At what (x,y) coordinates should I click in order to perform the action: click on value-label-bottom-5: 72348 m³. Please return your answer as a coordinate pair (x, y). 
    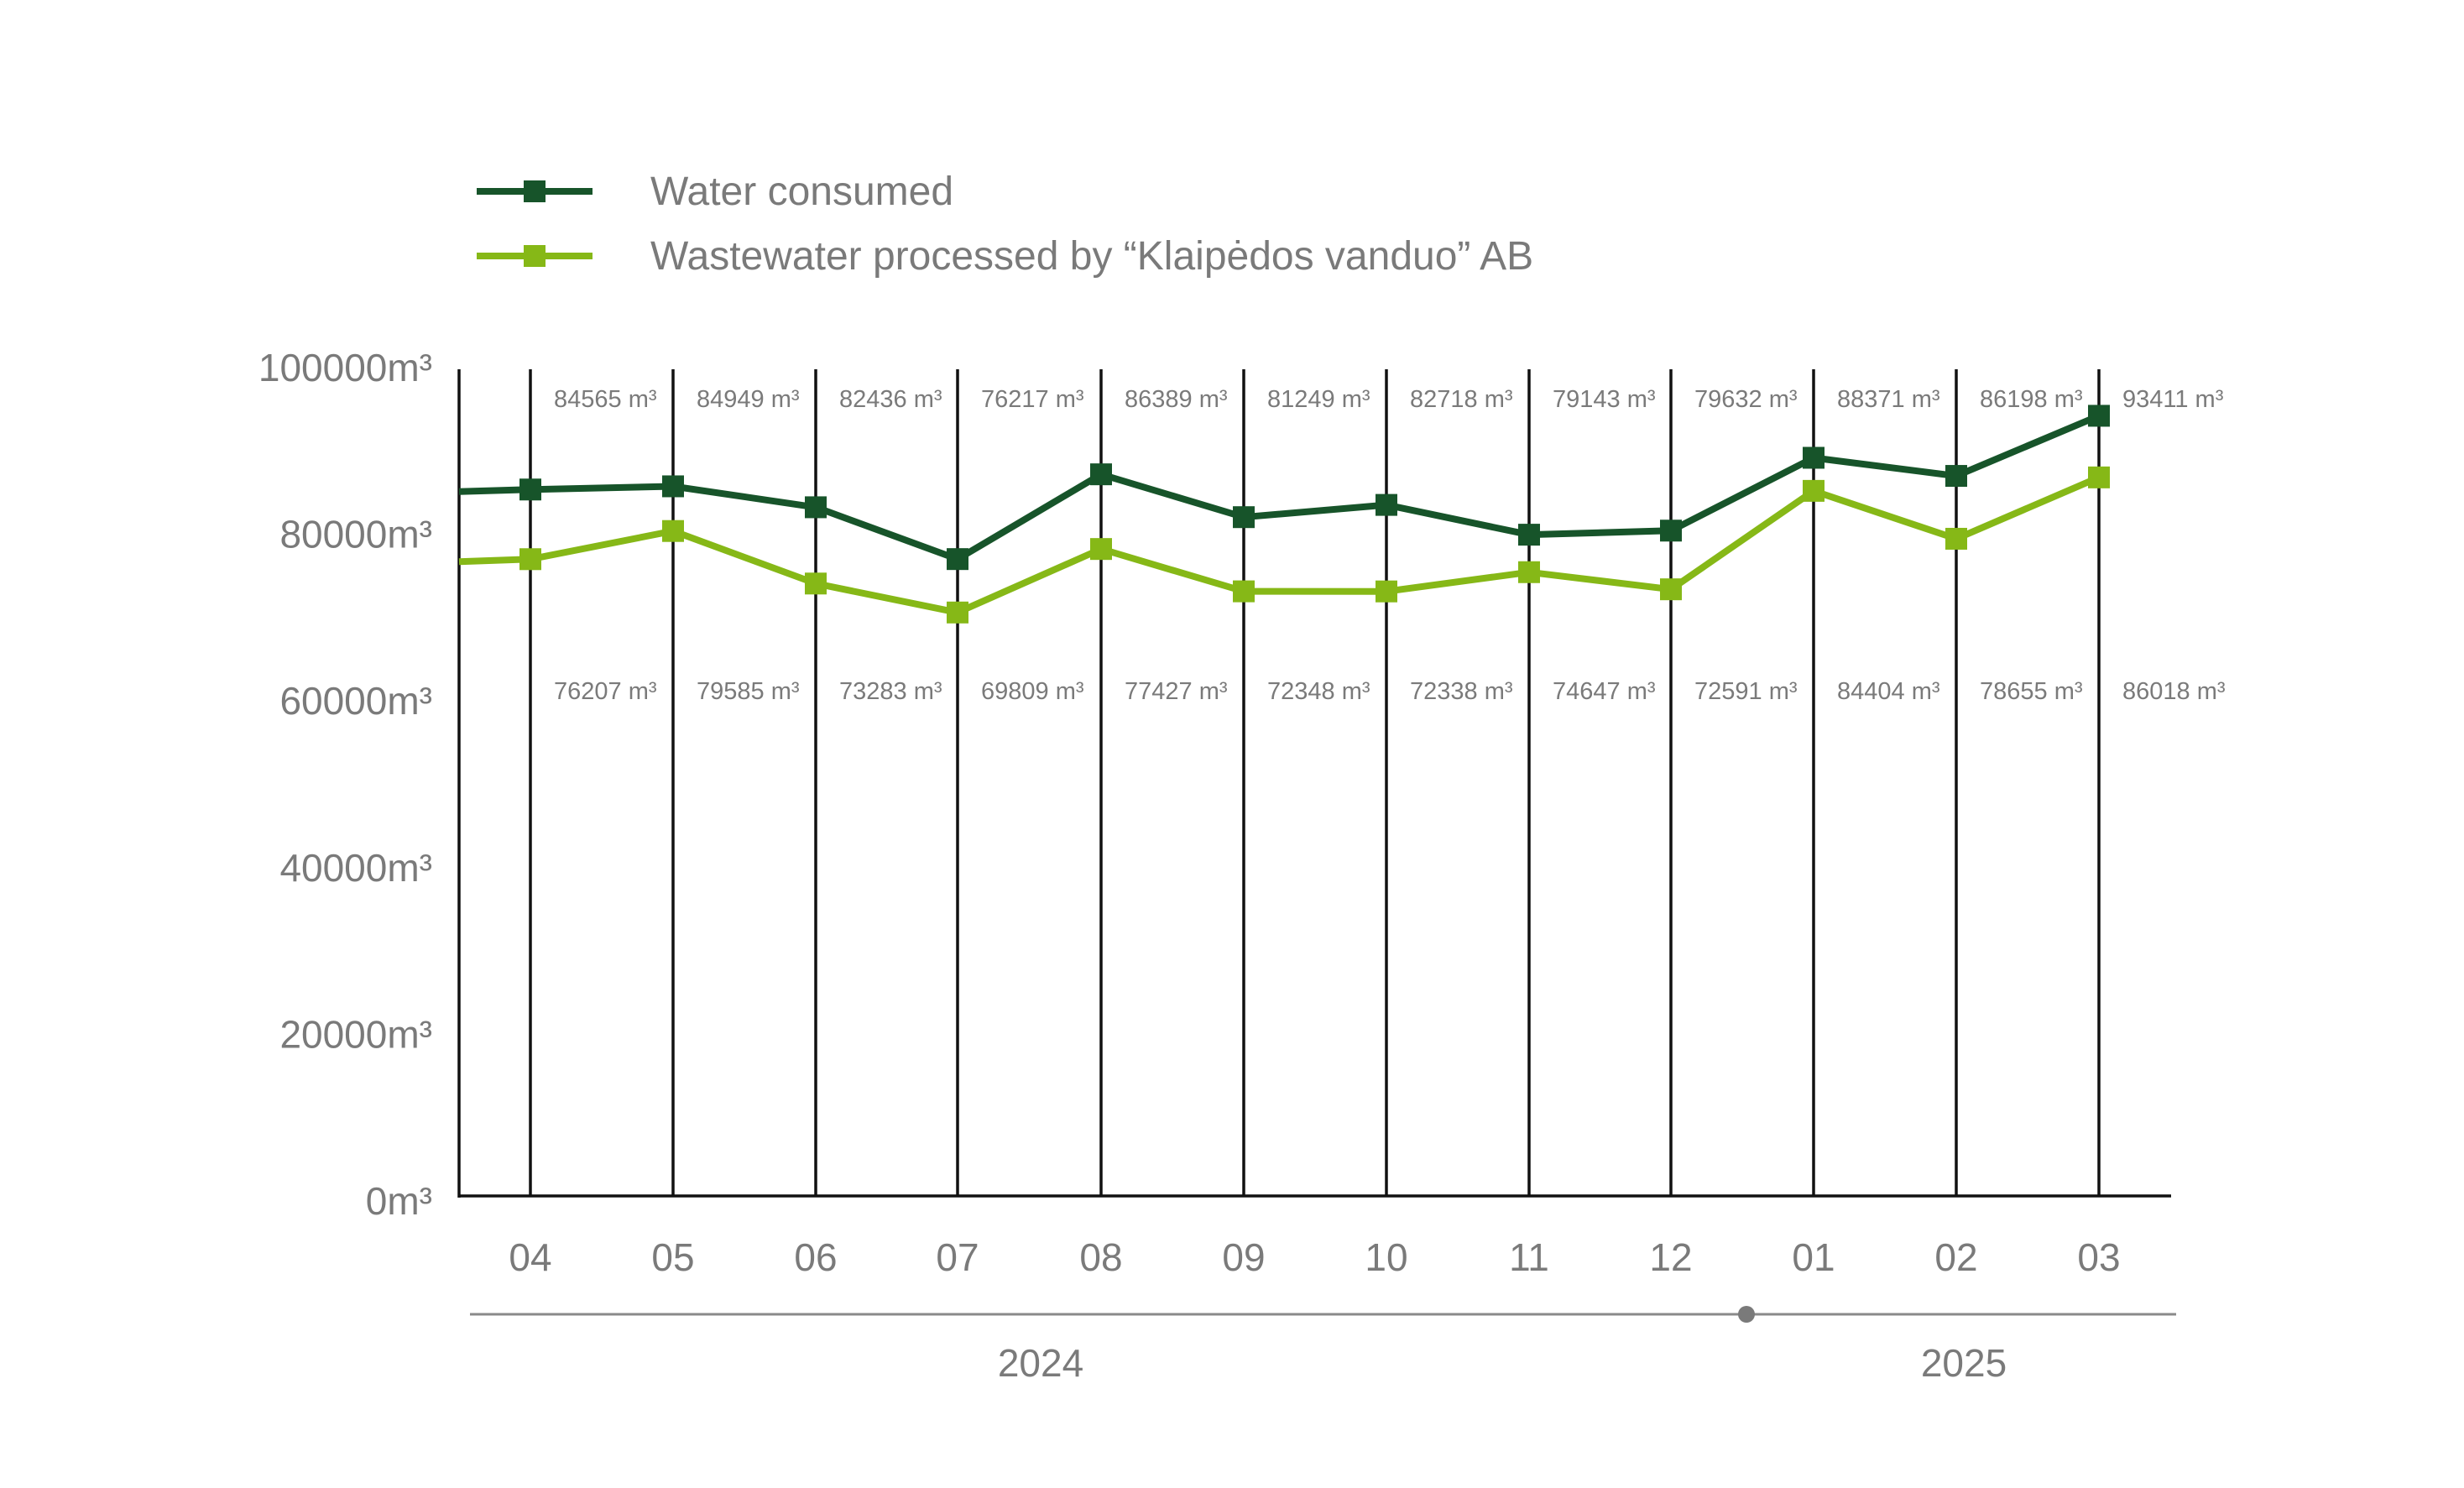
    Looking at the image, I should click on (1318, 691).